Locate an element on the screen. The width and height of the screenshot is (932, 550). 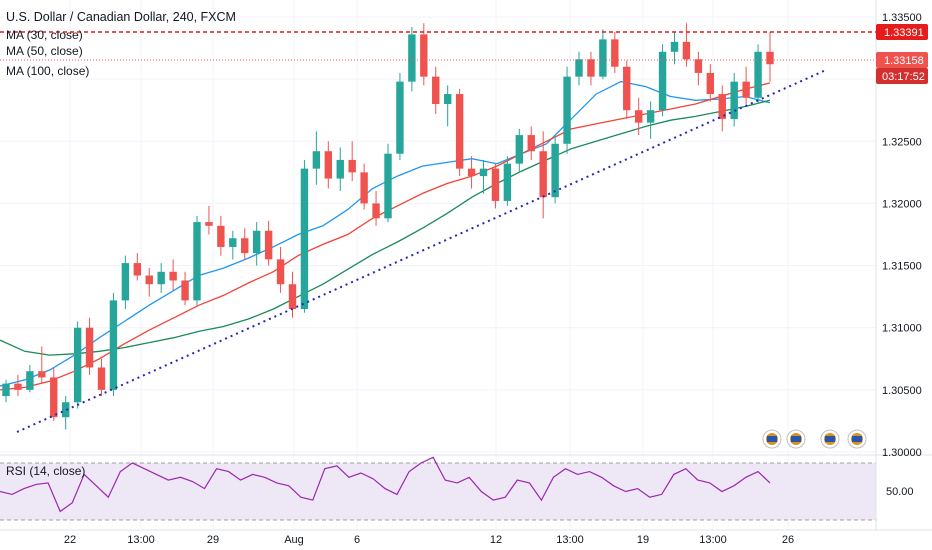
rsi-band is located at coordinates (438, 491).